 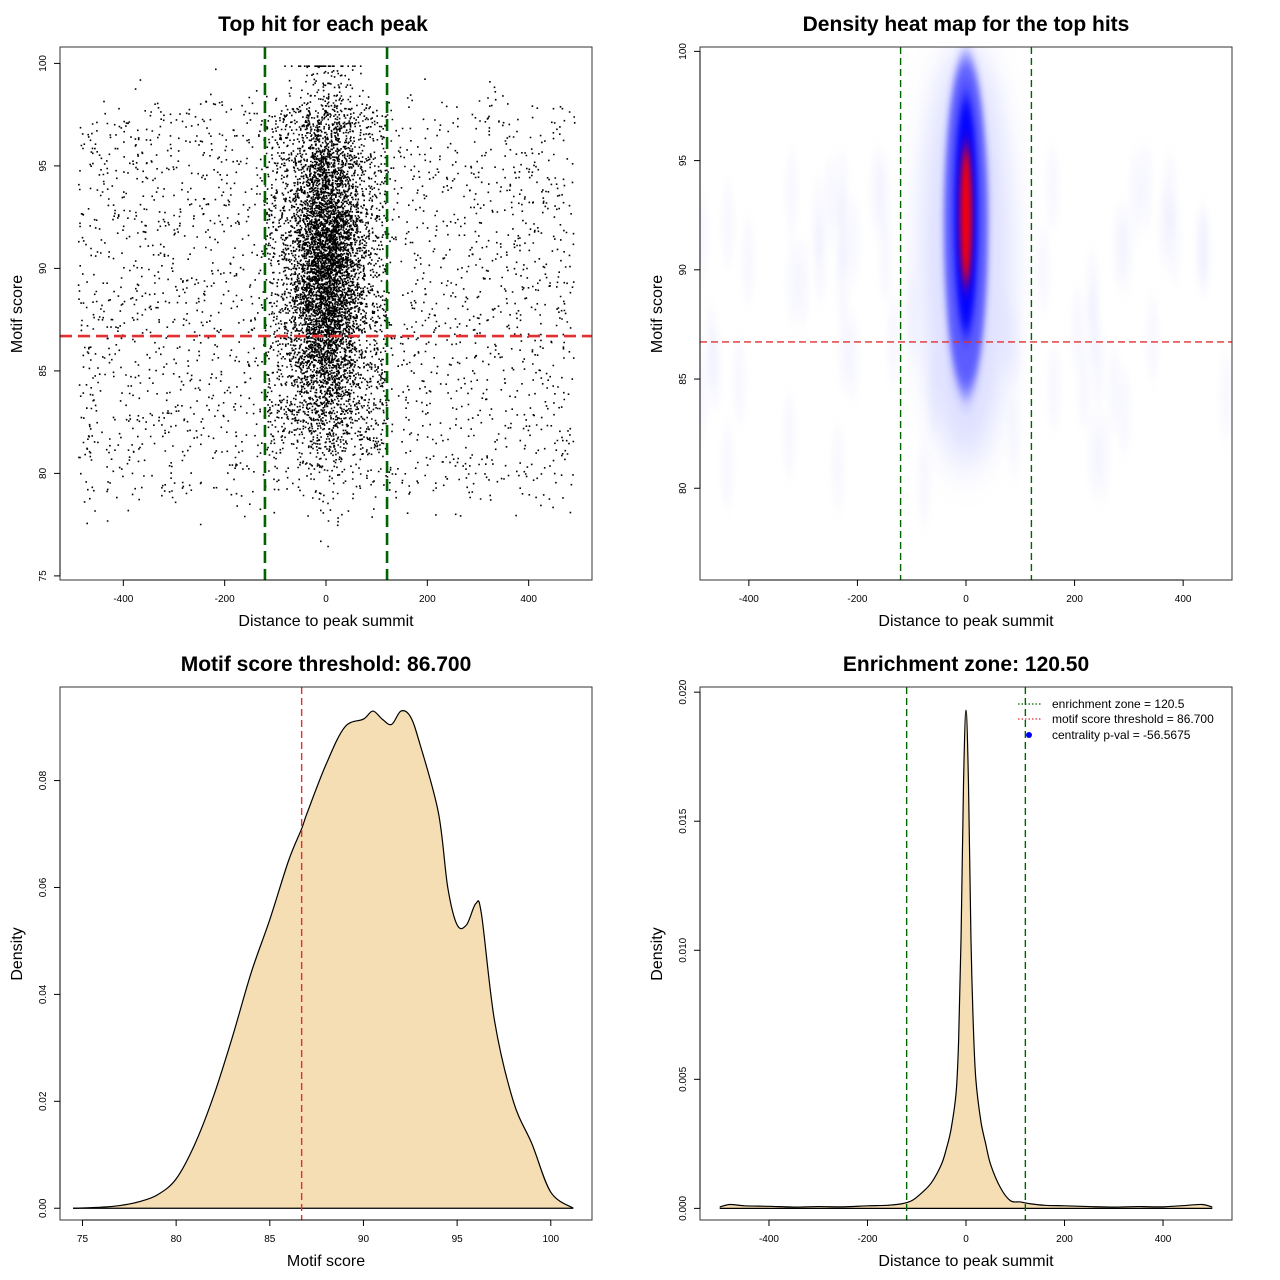 I want to click on scatter-point-cloud, so click(x=326, y=306).